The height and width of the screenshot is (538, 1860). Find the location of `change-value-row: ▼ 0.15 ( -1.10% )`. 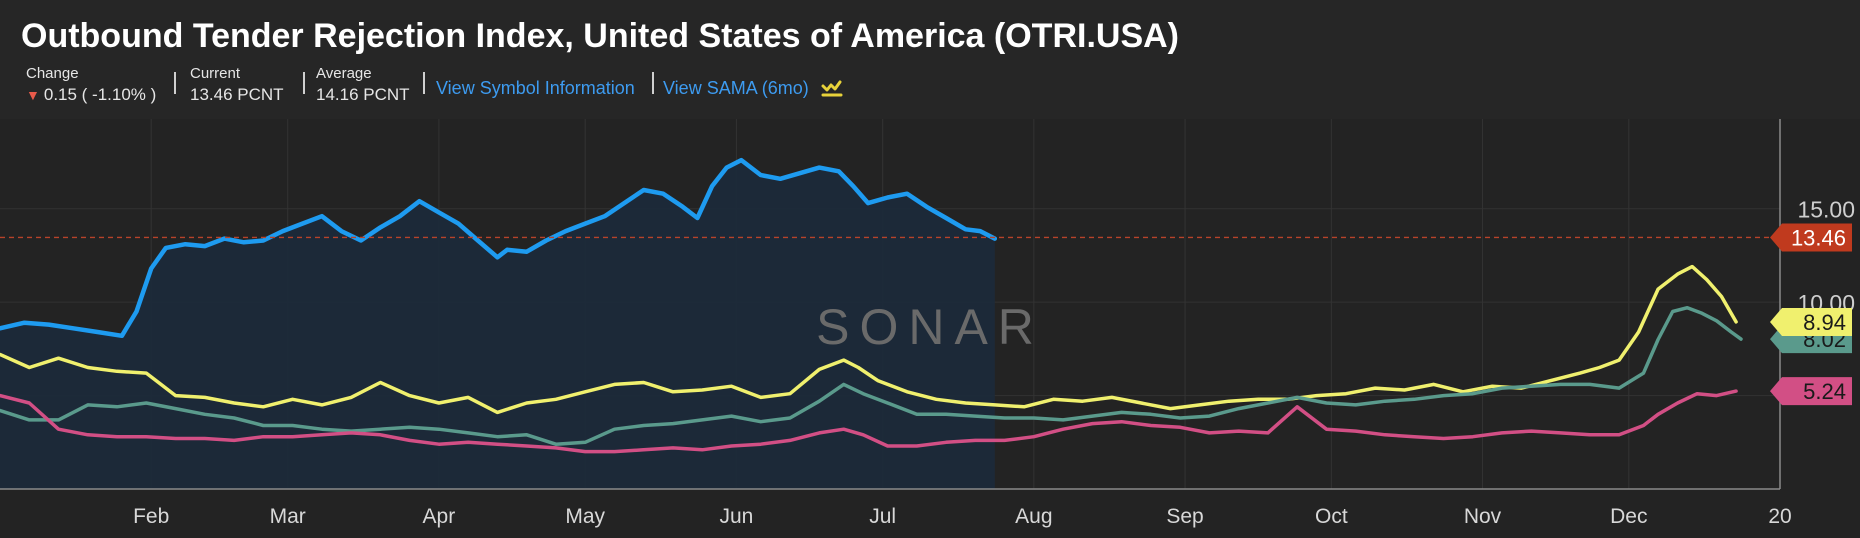

change-value-row: ▼ 0.15 ( -1.10% ) is located at coordinates (91, 95).